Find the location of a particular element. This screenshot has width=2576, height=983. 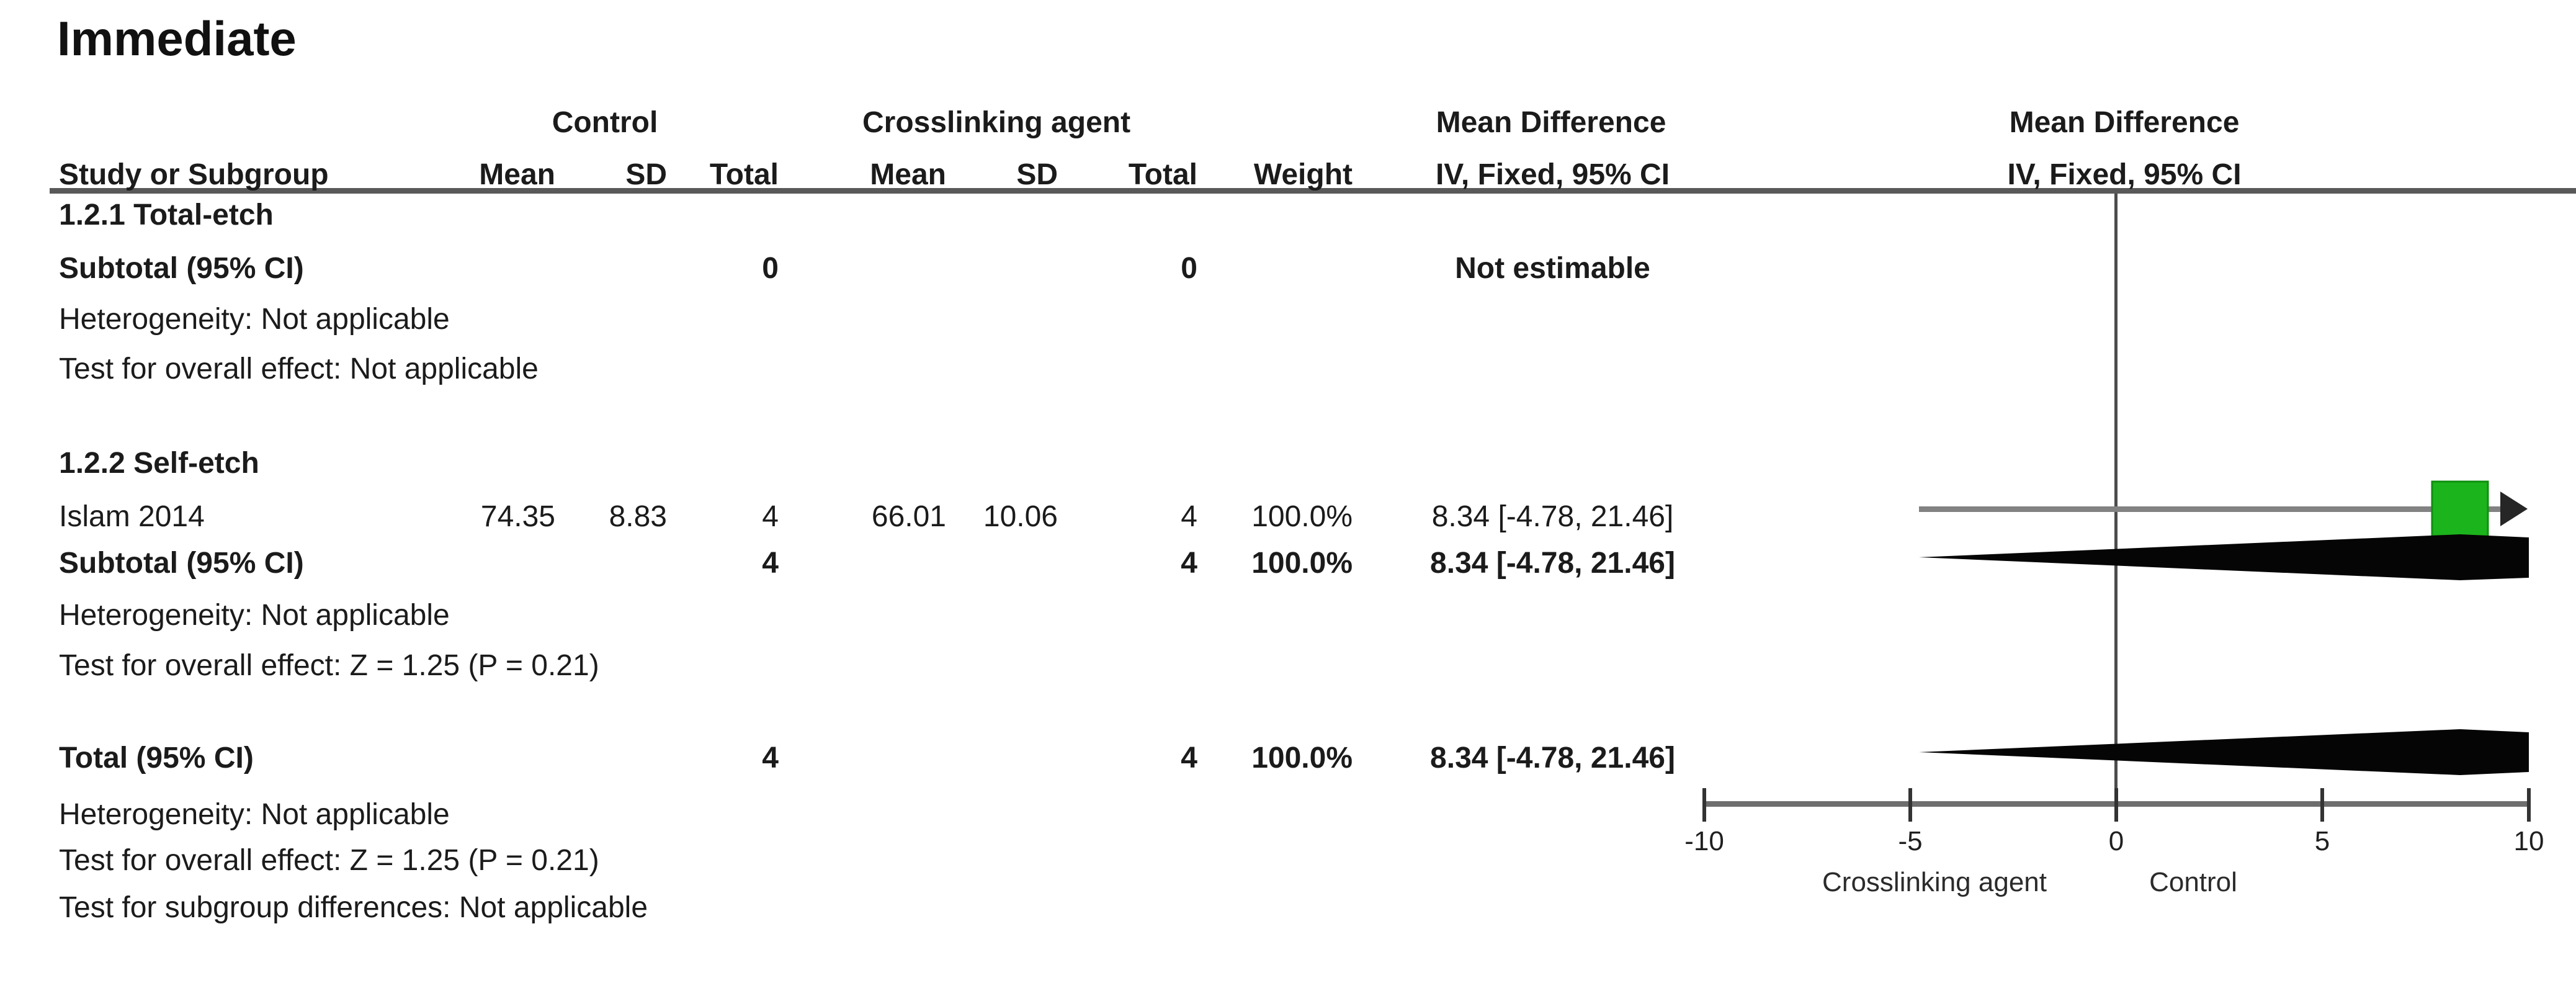

header-control-total: Total is located at coordinates (744, 174).